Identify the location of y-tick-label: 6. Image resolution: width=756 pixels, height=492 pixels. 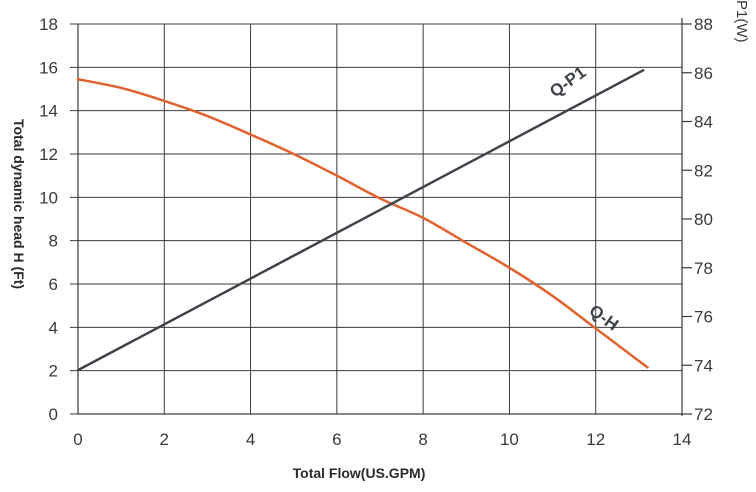
(53, 284).